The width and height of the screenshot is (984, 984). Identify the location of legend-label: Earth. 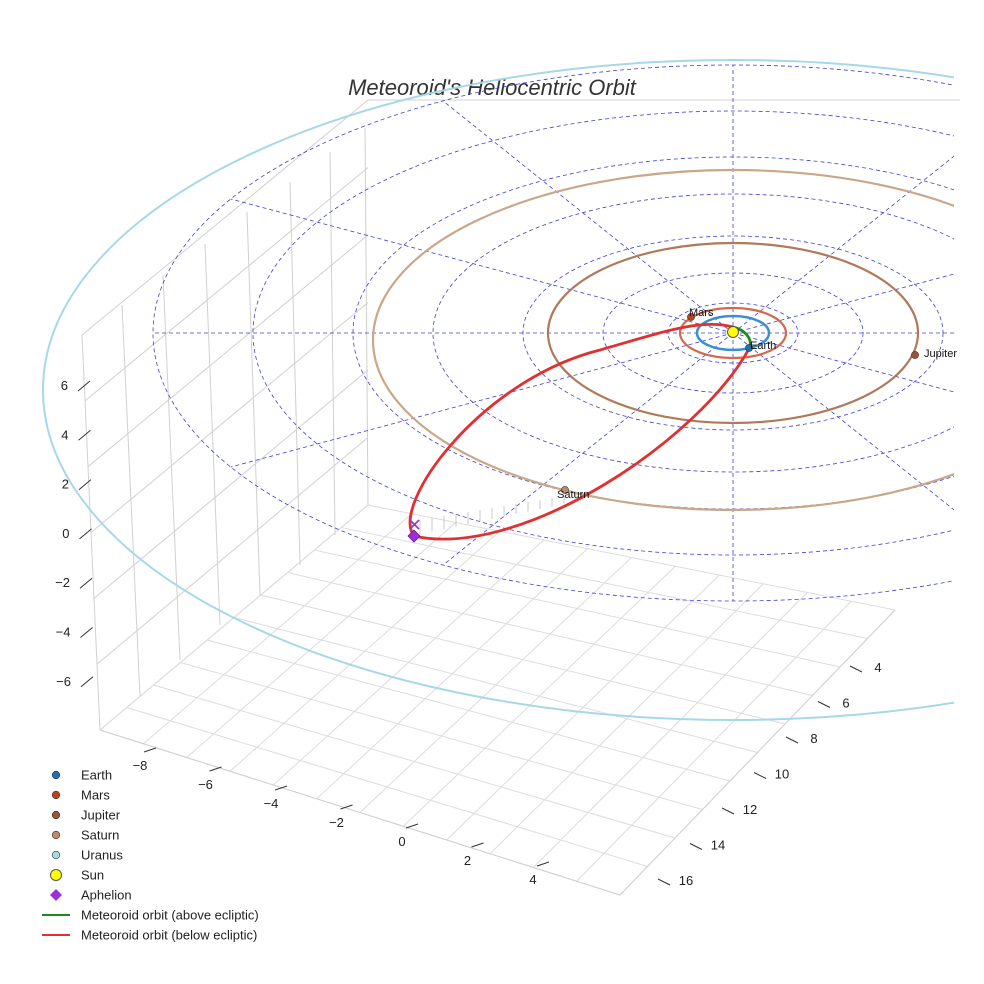
(96, 775).